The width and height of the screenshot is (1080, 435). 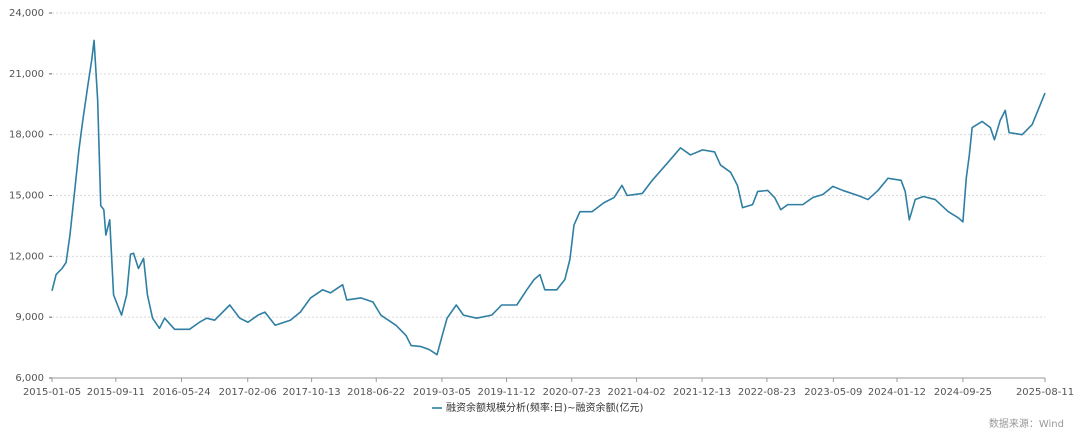 What do you see at coordinates (442, 392) in the screenshot?
I see `x-tick-label: 2019-03-05` at bounding box center [442, 392].